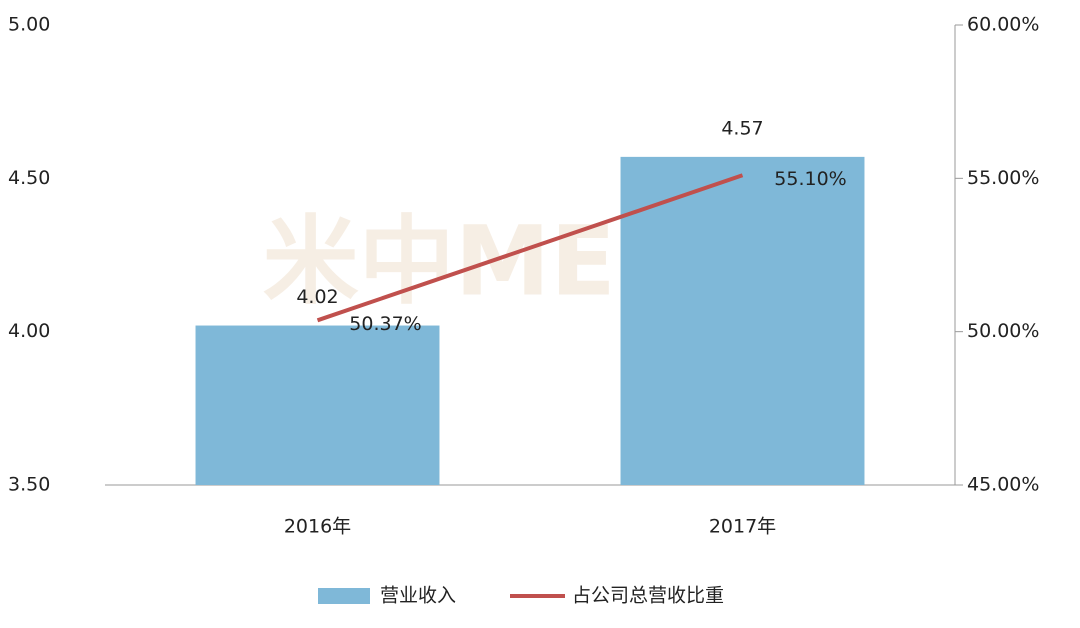  Describe the element at coordinates (1003, 178) in the screenshot. I see `y2-tick-label: 55.00%` at that location.